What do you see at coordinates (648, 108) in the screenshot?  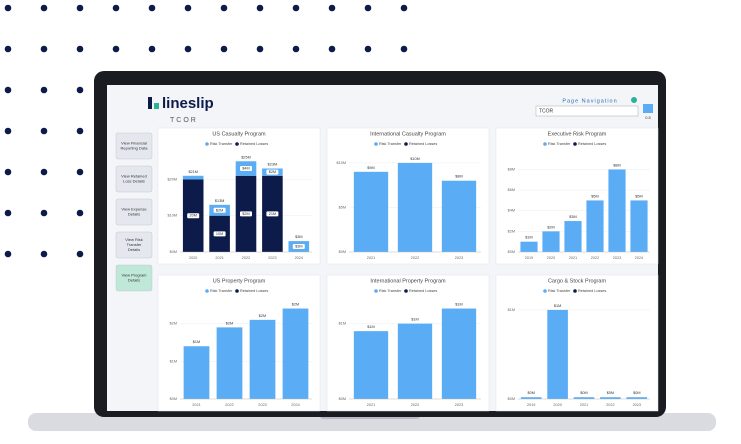 I see `nav-button` at bounding box center [648, 108].